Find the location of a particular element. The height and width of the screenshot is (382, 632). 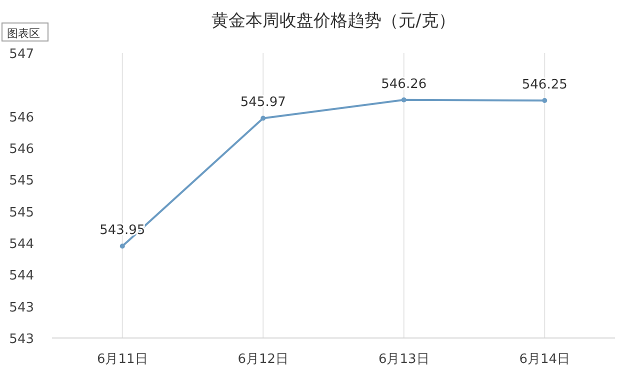

text: 图表区 is located at coordinates (23, 33).